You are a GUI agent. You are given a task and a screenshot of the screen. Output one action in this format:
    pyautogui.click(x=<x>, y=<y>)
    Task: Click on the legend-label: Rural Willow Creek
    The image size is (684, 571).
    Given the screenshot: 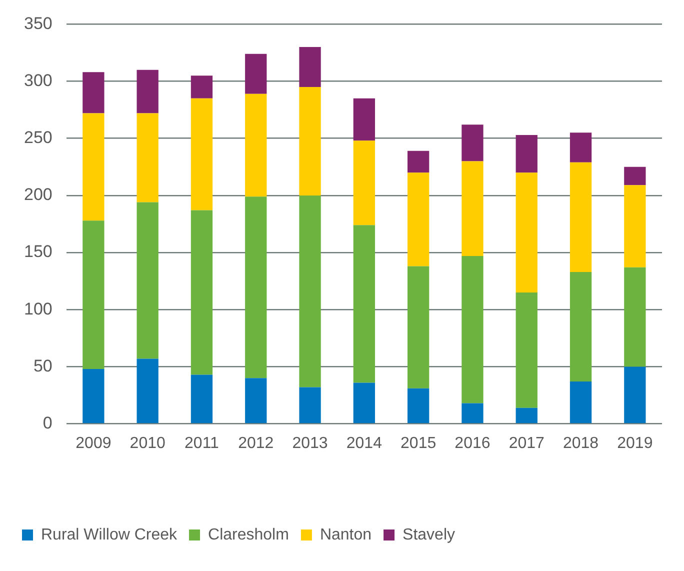 What is the action you would take?
    pyautogui.click(x=109, y=535)
    